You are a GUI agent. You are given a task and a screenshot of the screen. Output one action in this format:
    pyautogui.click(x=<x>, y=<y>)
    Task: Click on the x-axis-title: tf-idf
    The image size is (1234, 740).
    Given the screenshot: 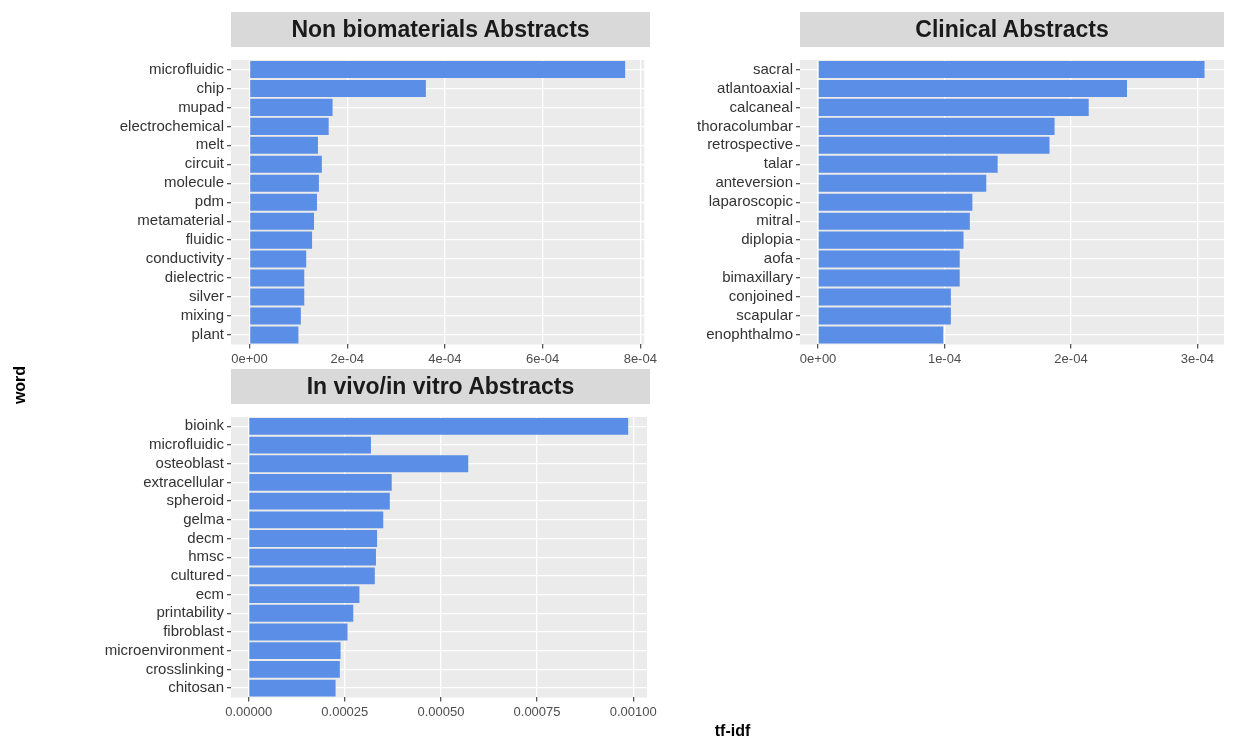 What is the action you would take?
    pyautogui.click(x=732, y=731)
    